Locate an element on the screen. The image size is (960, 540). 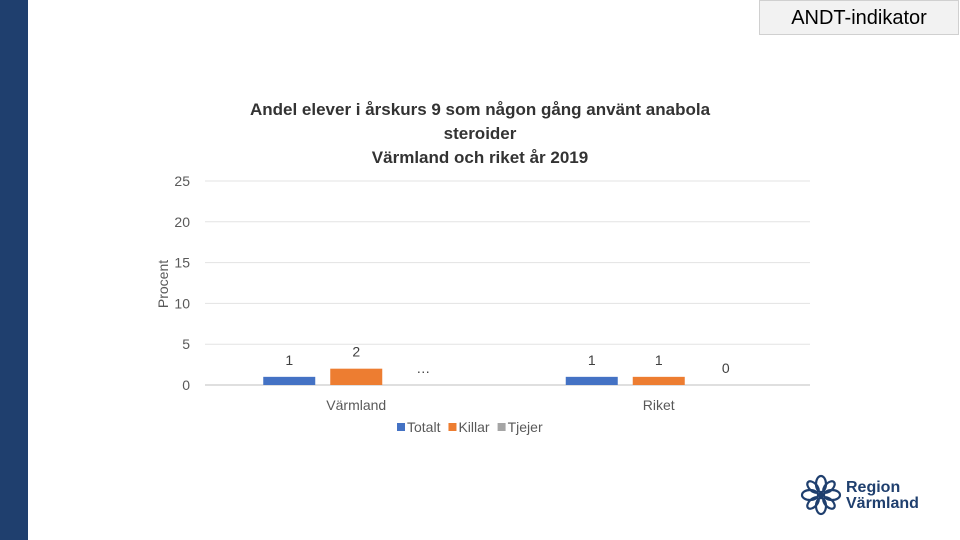
indicator-tag: ANDT-indikator is located at coordinates (859, 17).